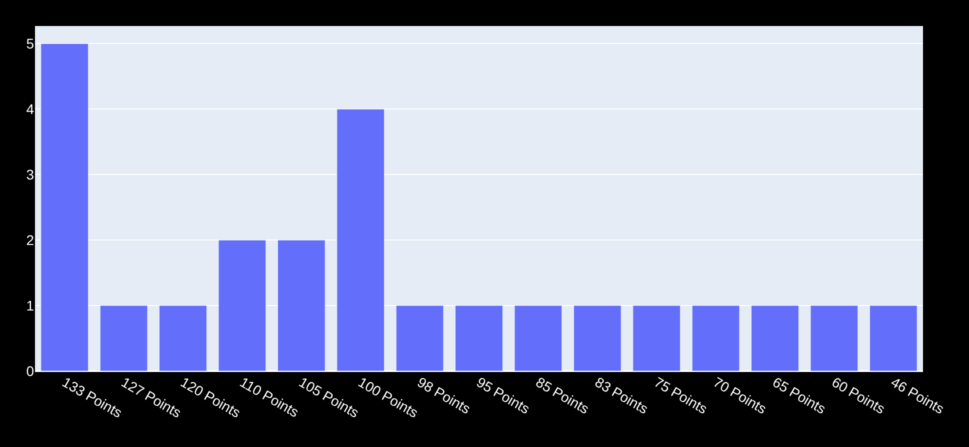  Describe the element at coordinates (30, 44) in the screenshot. I see `y-tick-label: 5` at that location.